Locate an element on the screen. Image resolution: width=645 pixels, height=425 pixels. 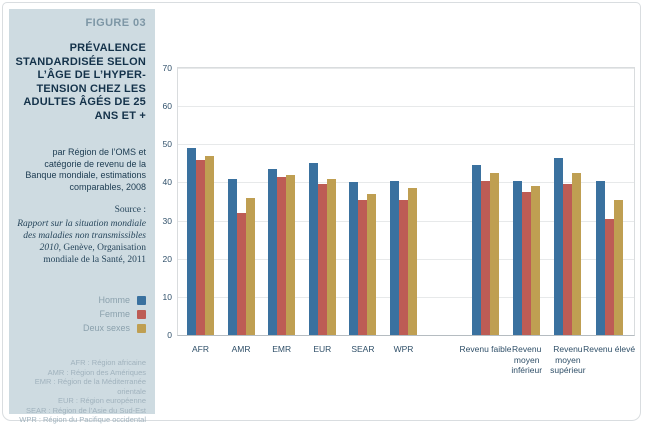
y-axis-tick-label: 60 is located at coordinates (167, 106).